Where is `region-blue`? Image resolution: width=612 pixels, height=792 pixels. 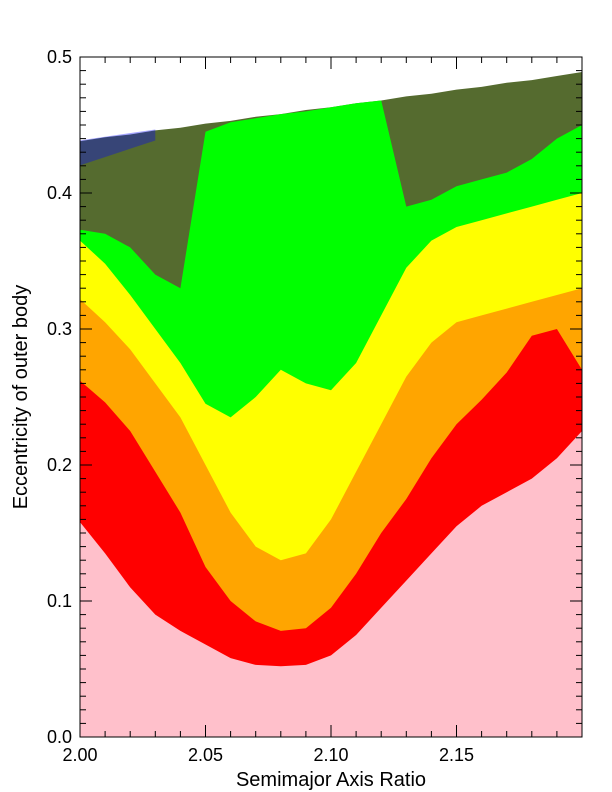
region-blue is located at coordinates (118, 147).